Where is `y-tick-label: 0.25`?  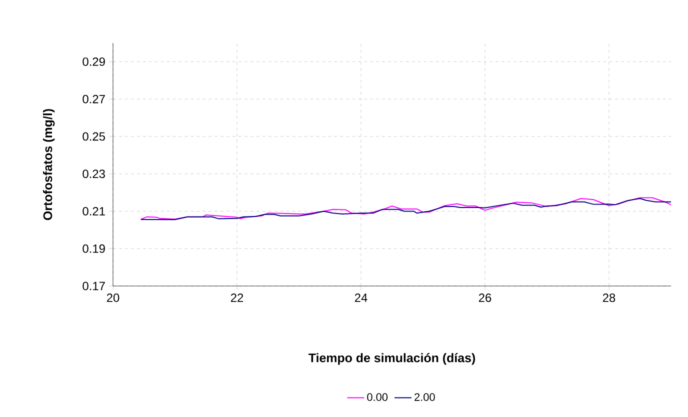
y-tick-label: 0.25 is located at coordinates (93, 136).